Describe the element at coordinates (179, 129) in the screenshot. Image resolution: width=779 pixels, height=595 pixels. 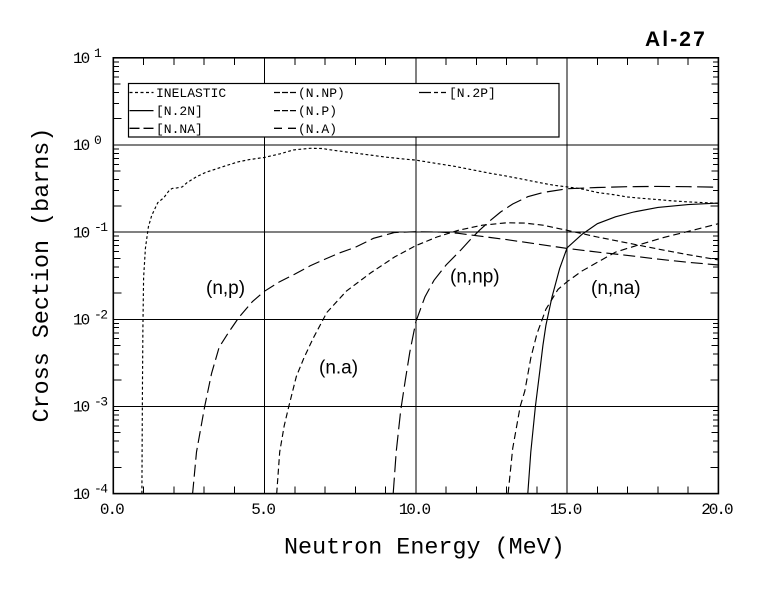
I see `svg-text: [N.NA]` at that location.